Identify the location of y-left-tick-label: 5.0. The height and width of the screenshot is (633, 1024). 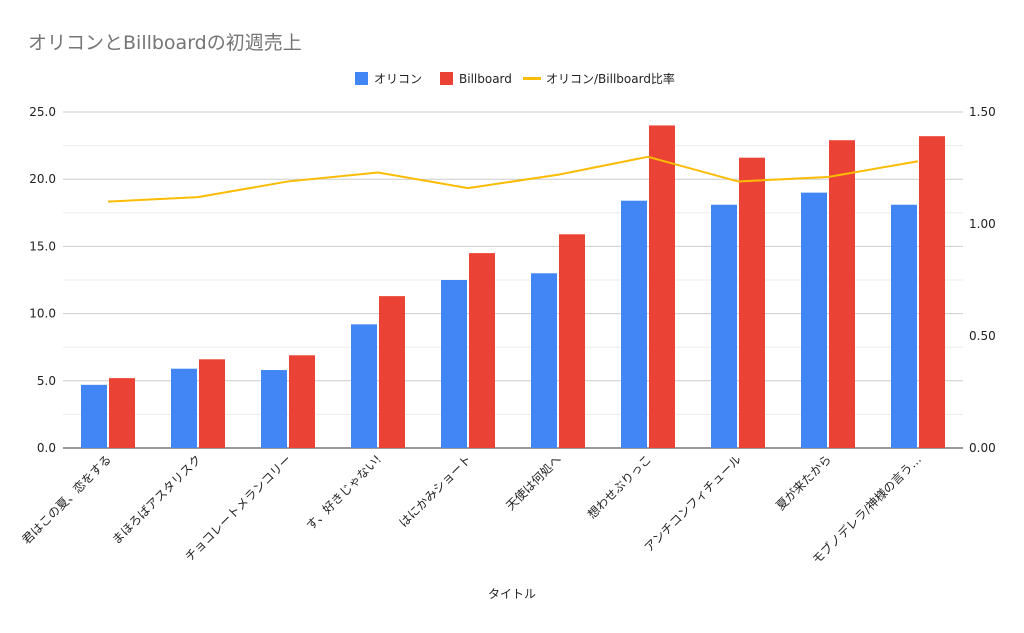
(46, 381).